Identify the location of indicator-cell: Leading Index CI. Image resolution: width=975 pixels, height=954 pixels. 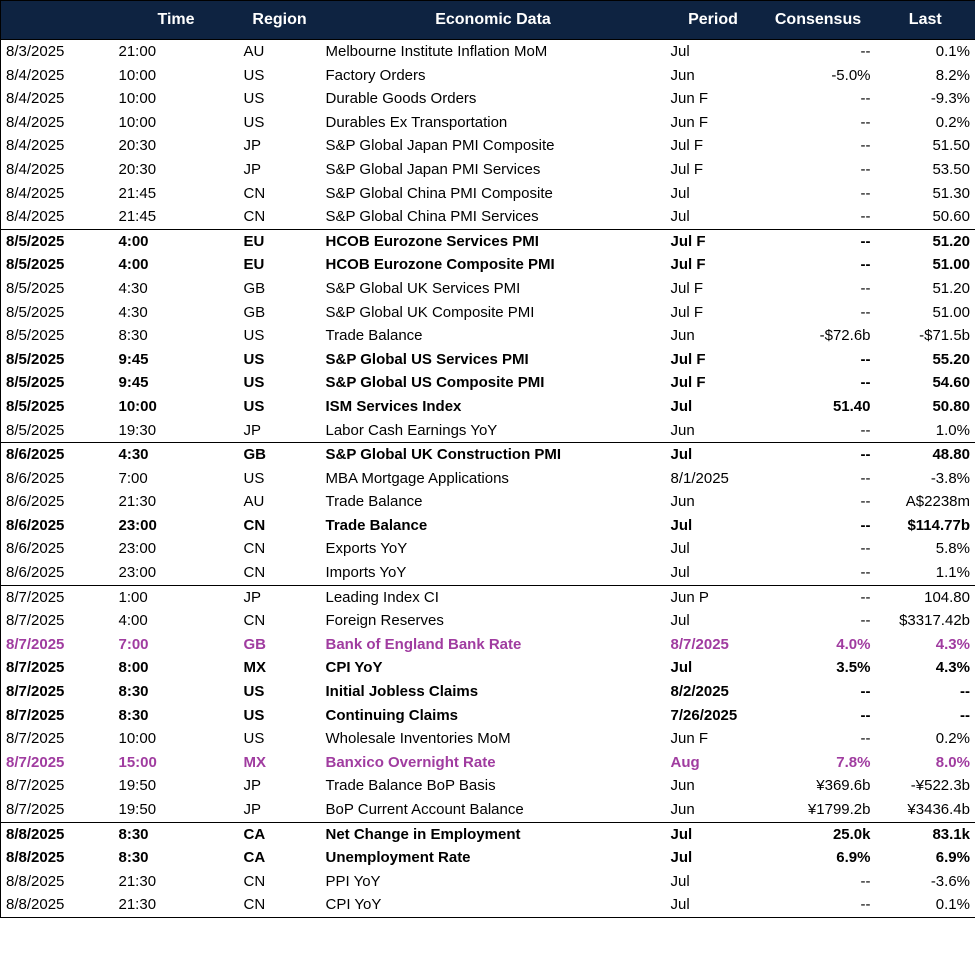
(493, 597).